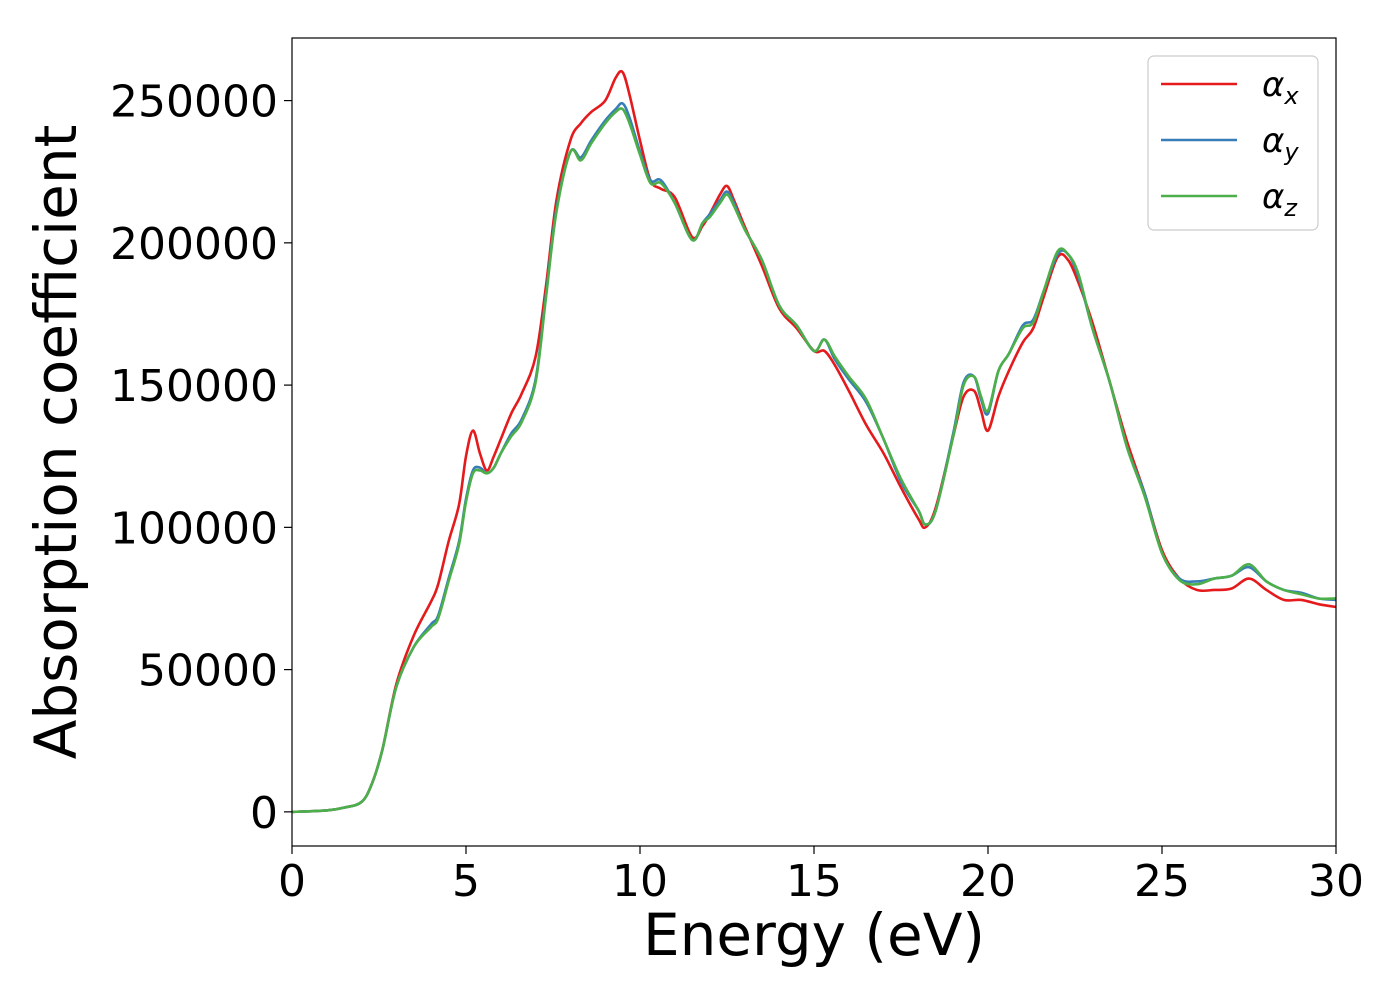 The height and width of the screenshot is (1000, 1400). What do you see at coordinates (264, 813) in the screenshot?
I see `y-tick-label: 0` at bounding box center [264, 813].